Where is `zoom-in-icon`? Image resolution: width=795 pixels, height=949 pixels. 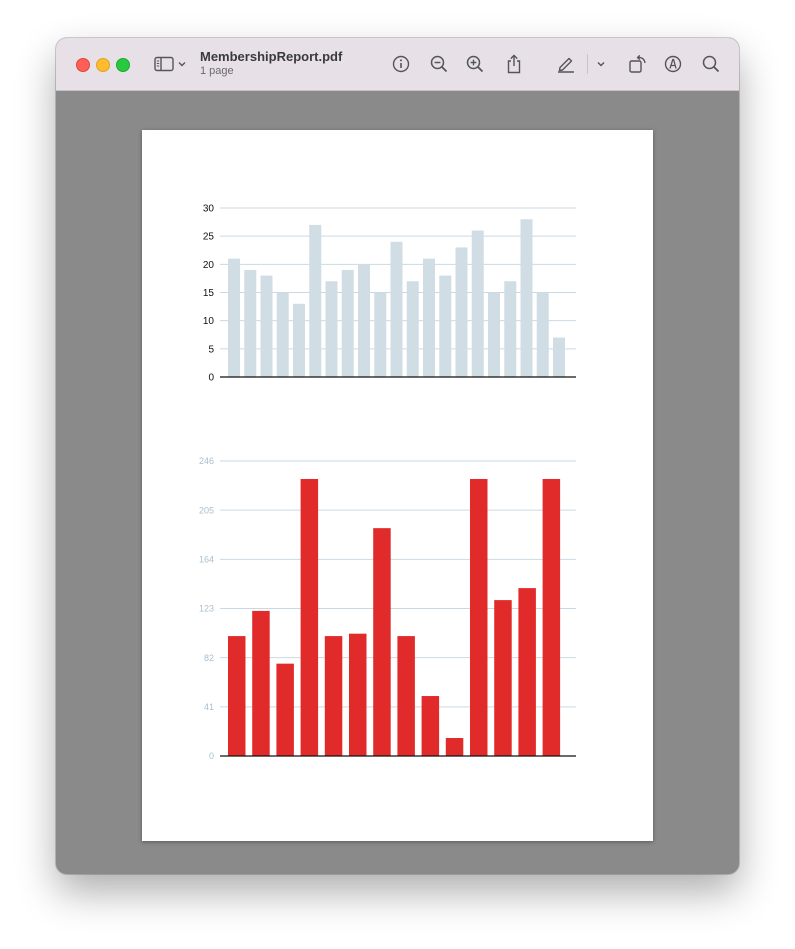 zoom-in-icon is located at coordinates (475, 64).